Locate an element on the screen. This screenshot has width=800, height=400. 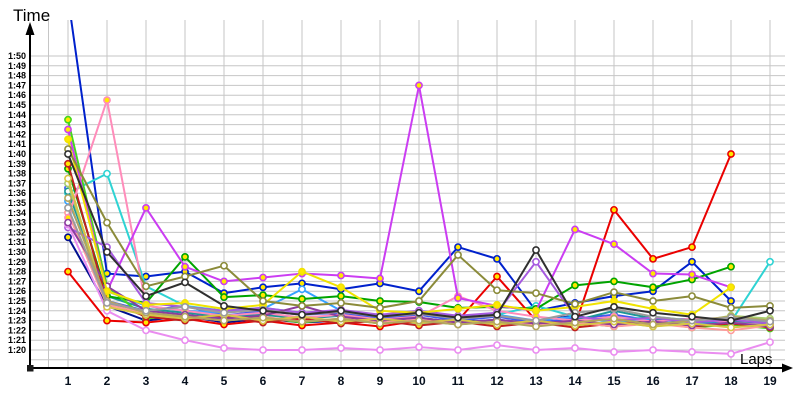
x-tick-label: 7 is located at coordinates (302, 381).